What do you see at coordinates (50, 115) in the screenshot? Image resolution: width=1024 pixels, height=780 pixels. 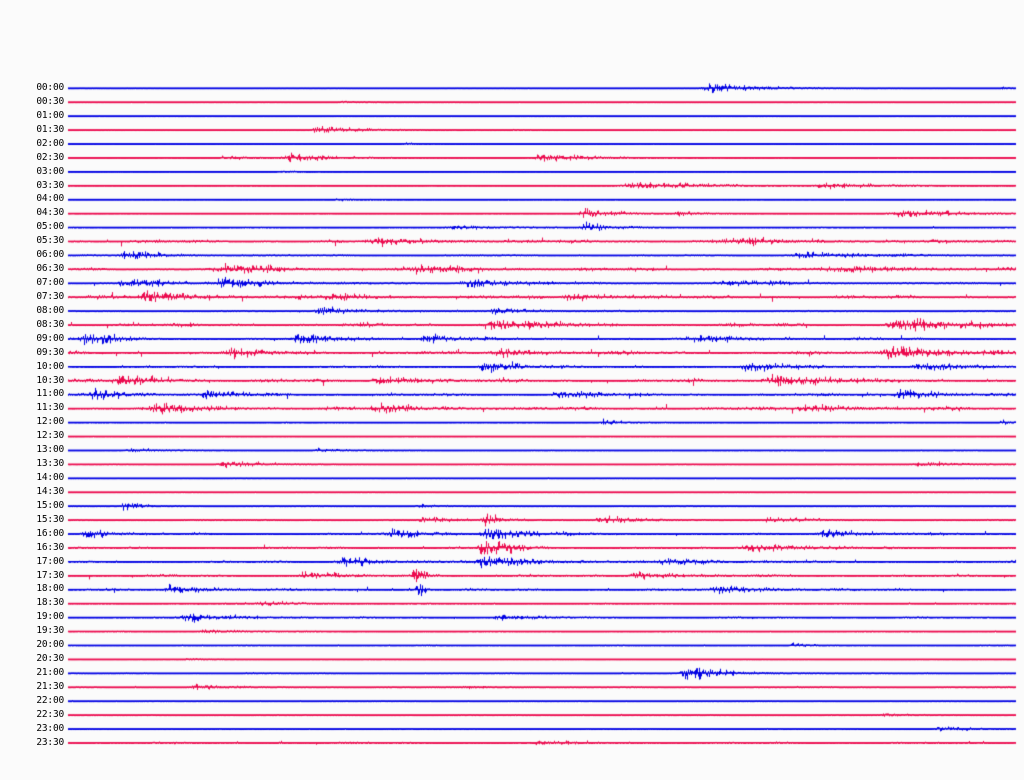 I see `time-label: 01:00` at bounding box center [50, 115].